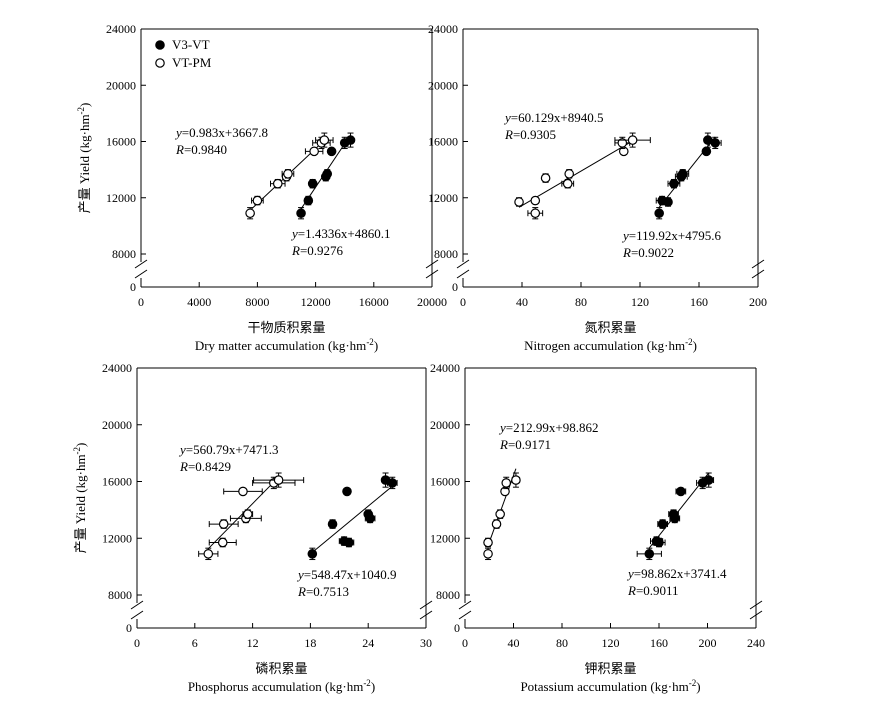  I want to click on regression-line-v3-vt, so click(352, 519).